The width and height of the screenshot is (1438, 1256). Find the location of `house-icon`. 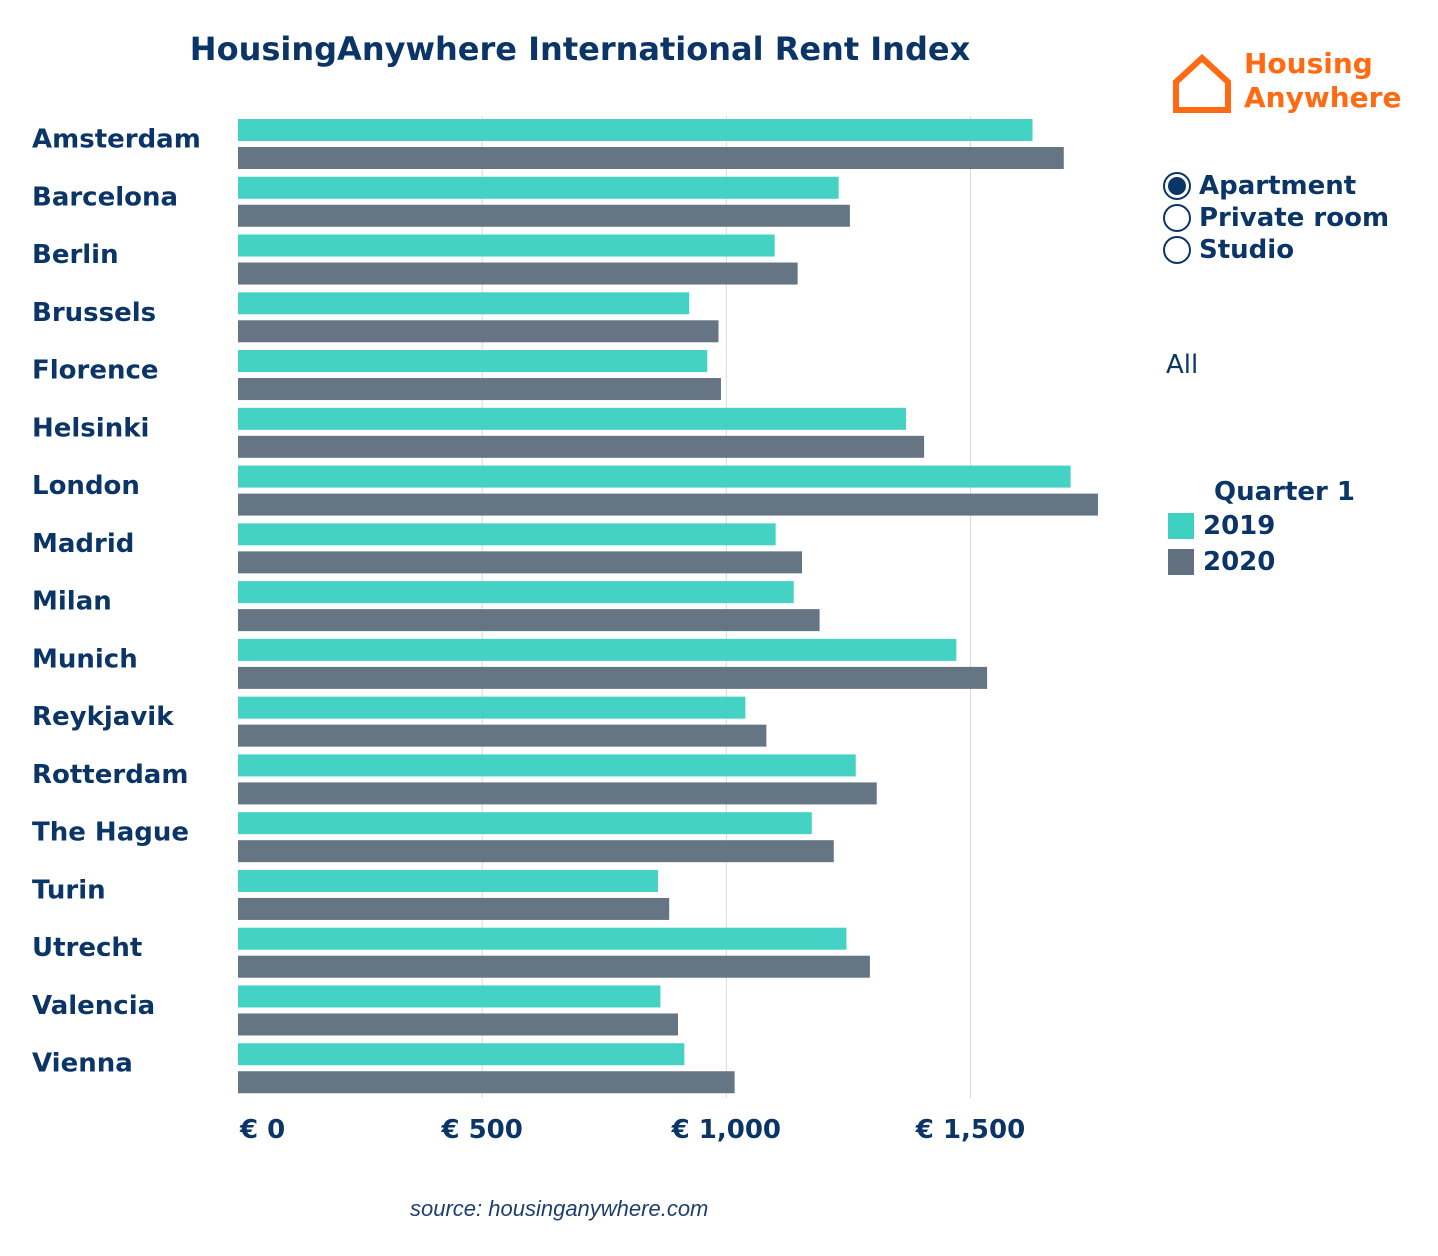

house-icon is located at coordinates (1202, 83).